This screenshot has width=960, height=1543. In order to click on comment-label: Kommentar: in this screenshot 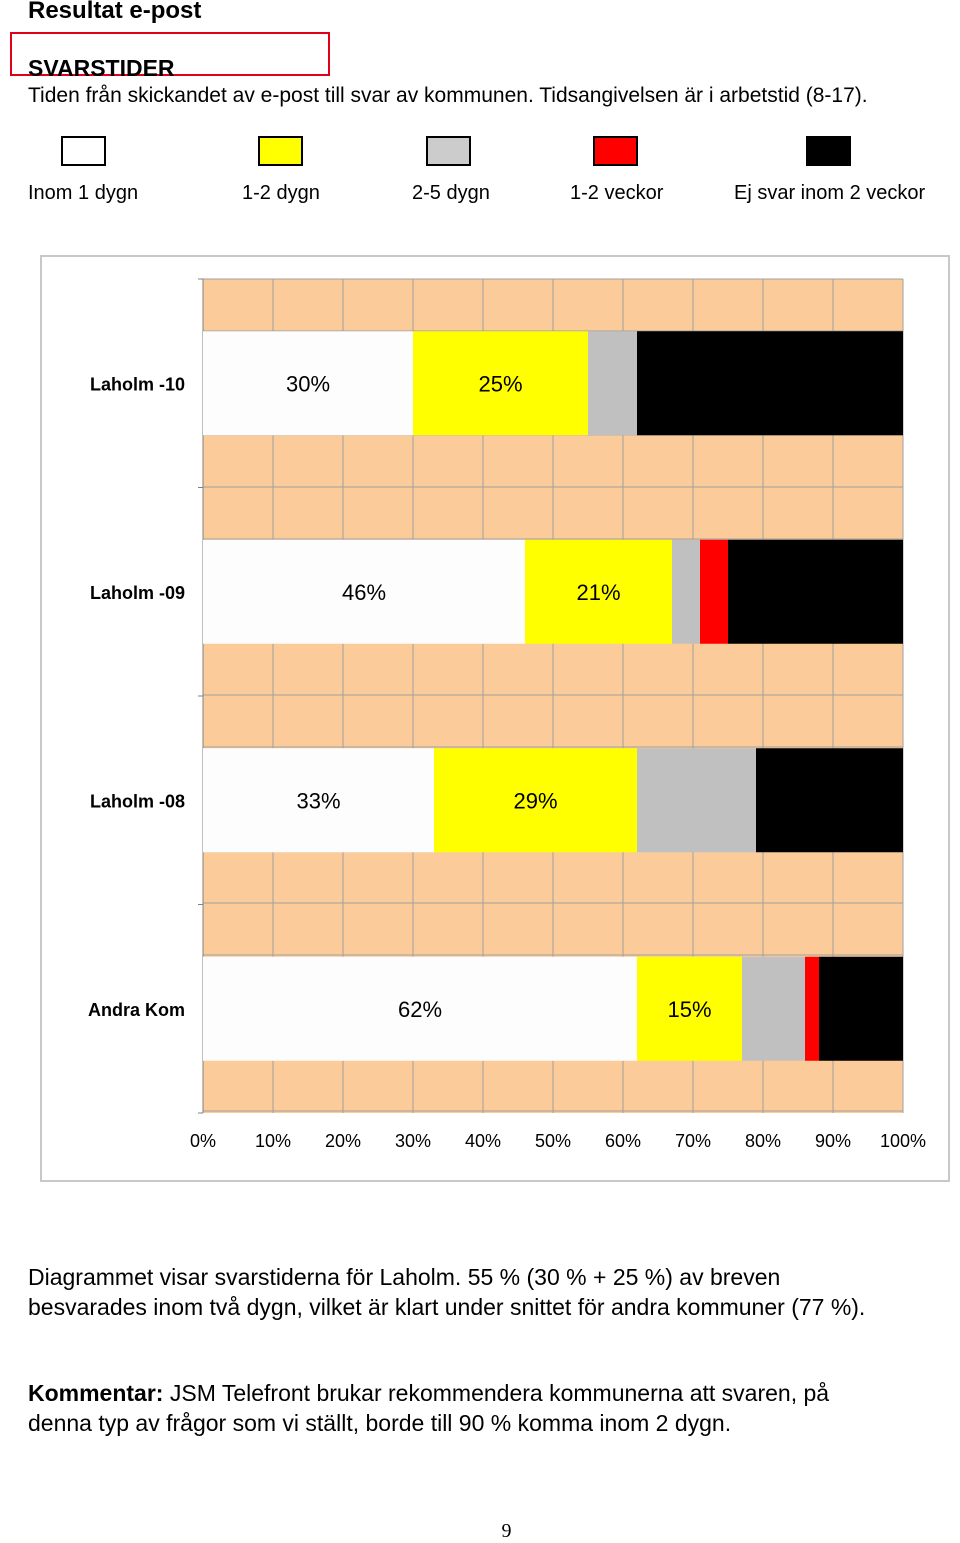, I will do `click(96, 1393)`.